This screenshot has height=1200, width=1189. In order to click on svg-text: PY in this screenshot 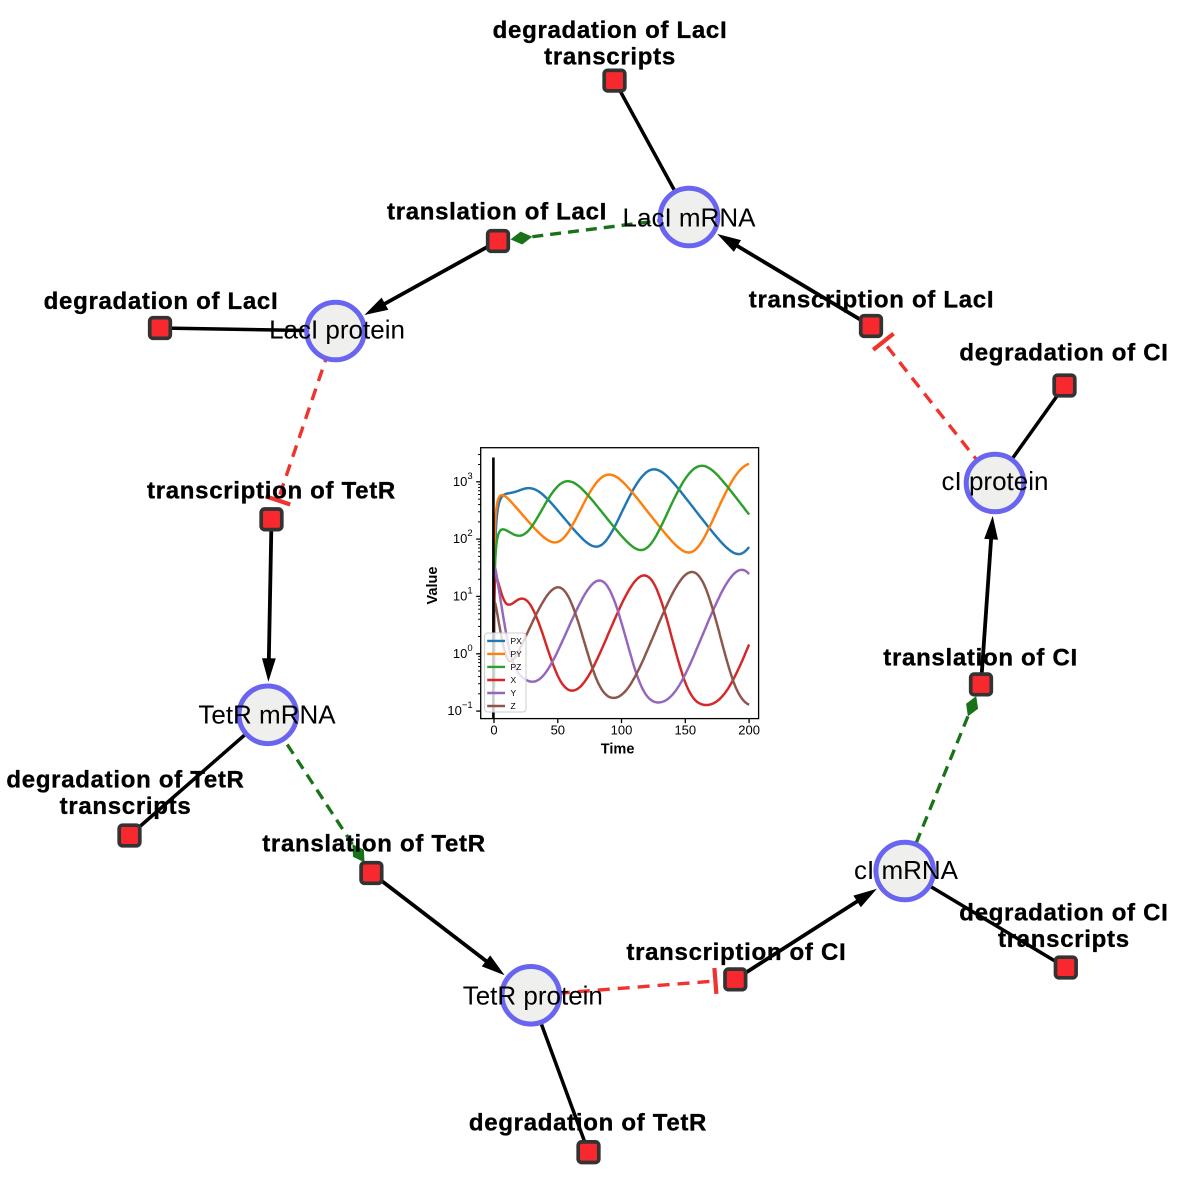, I will do `click(517, 654)`.